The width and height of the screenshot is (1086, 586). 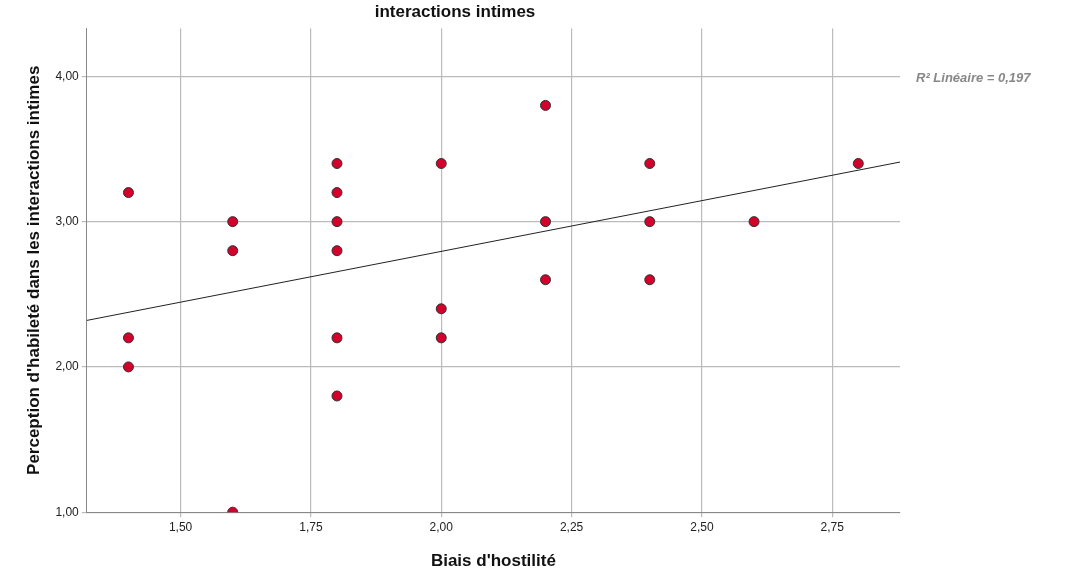 I want to click on x-tick-label: 2,75, so click(x=832, y=526).